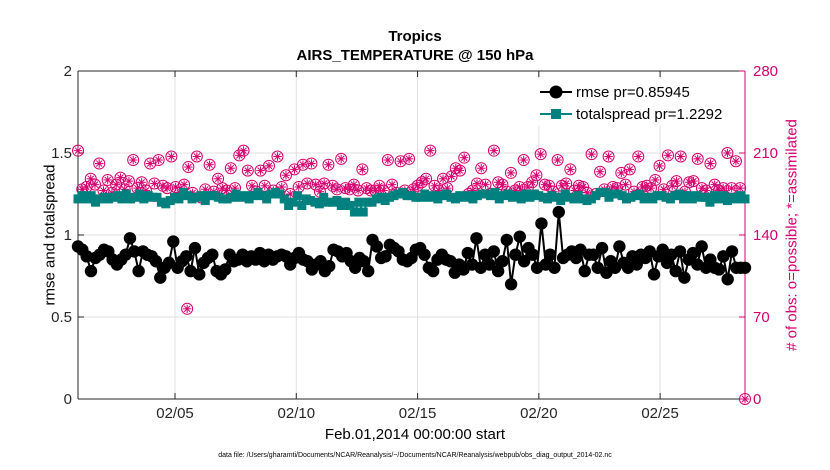  I want to click on y-tick-label: 2, so click(68, 71).